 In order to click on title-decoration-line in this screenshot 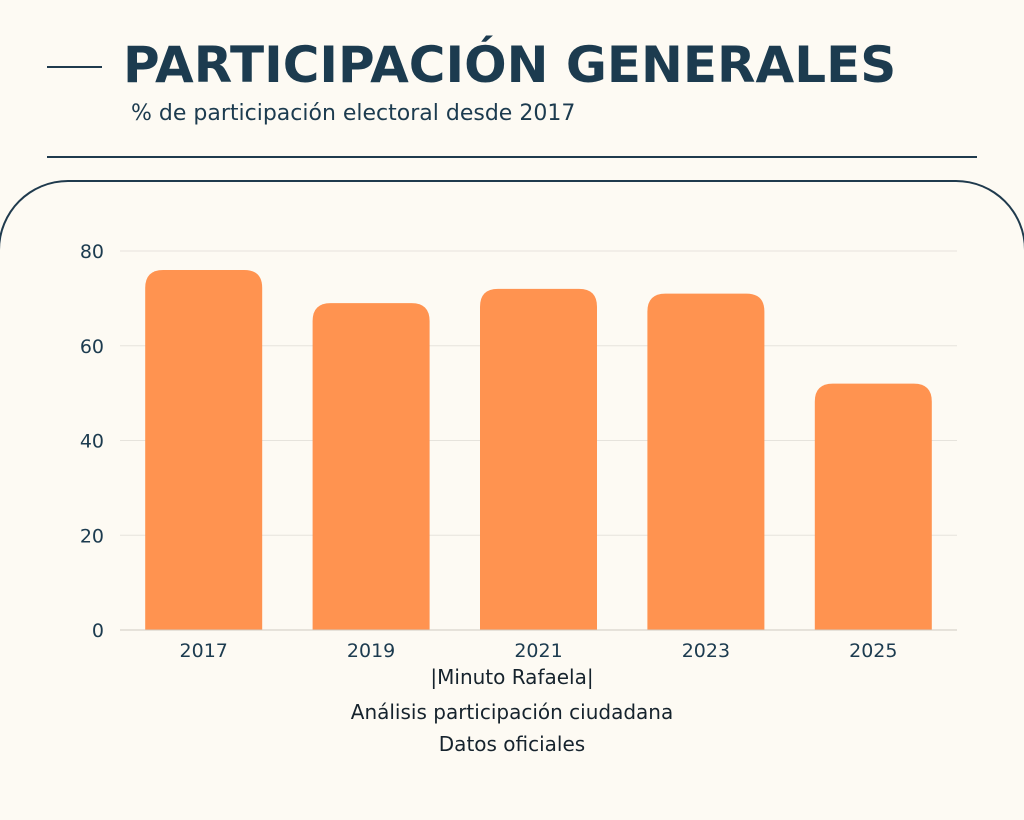, I will do `click(74, 67)`.